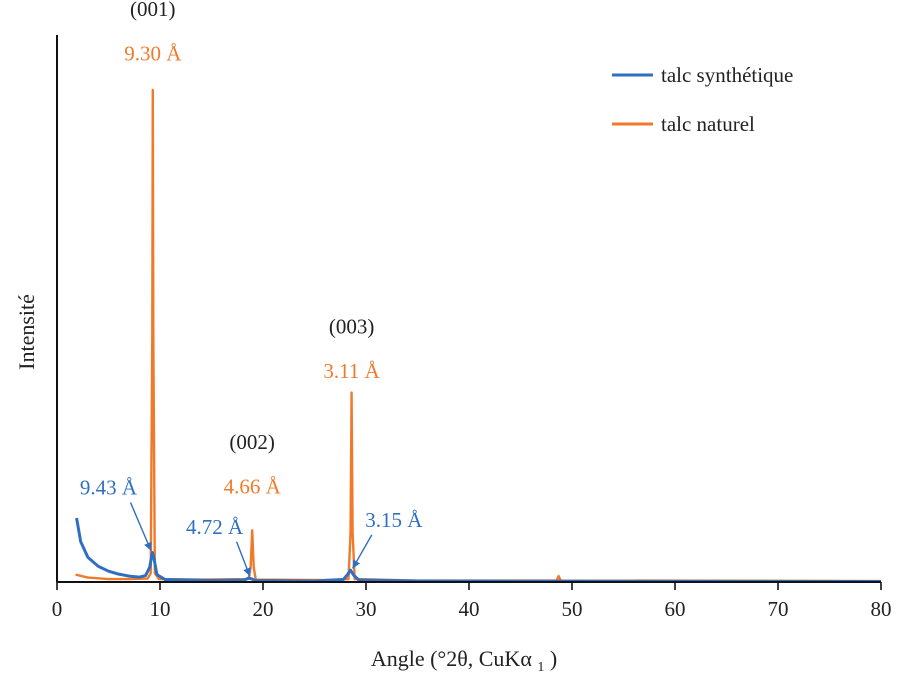 This screenshot has width=899, height=682. Describe the element at coordinates (160, 609) in the screenshot. I see `x-tick-label: 10` at that location.